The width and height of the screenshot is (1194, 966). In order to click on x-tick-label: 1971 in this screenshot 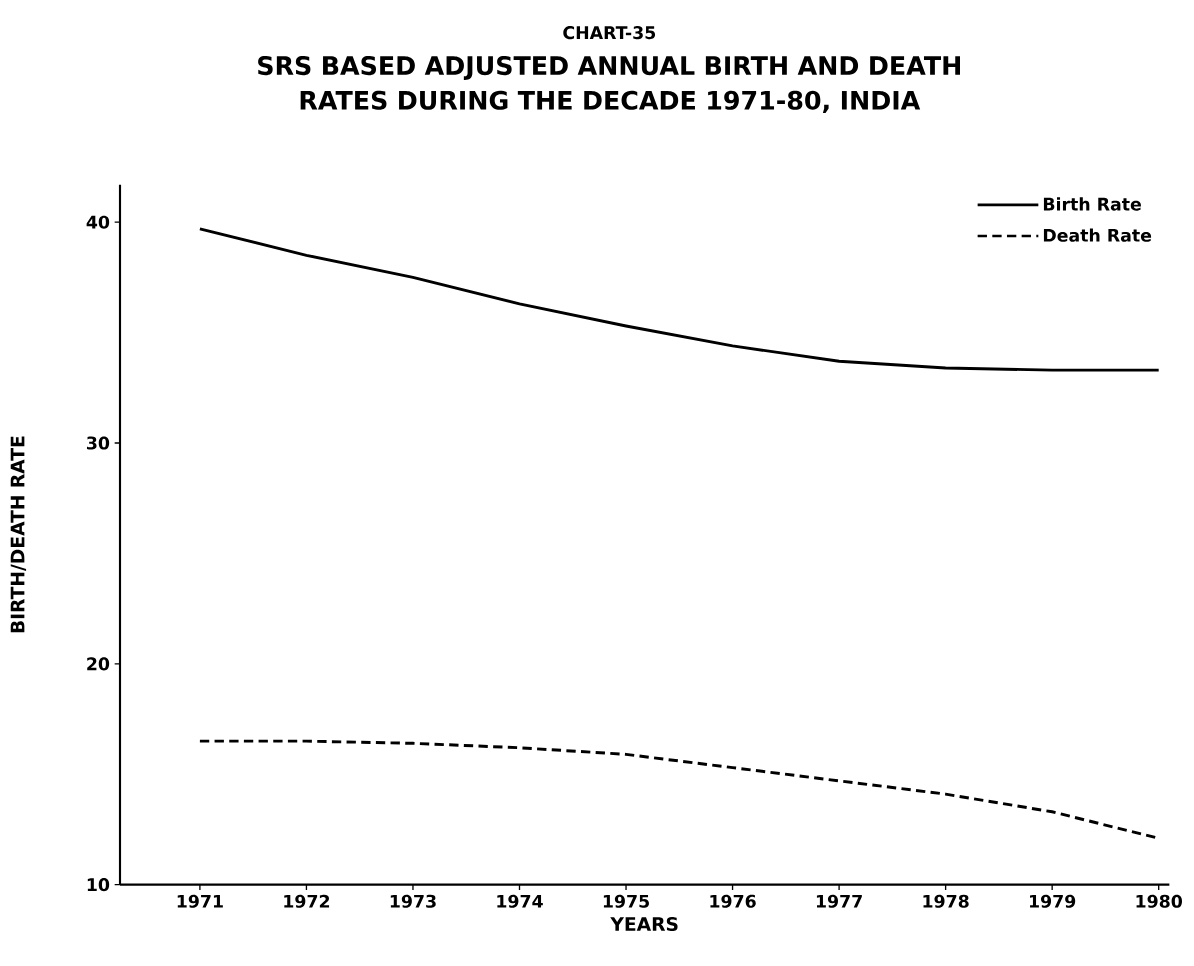, I will do `click(200, 901)`.